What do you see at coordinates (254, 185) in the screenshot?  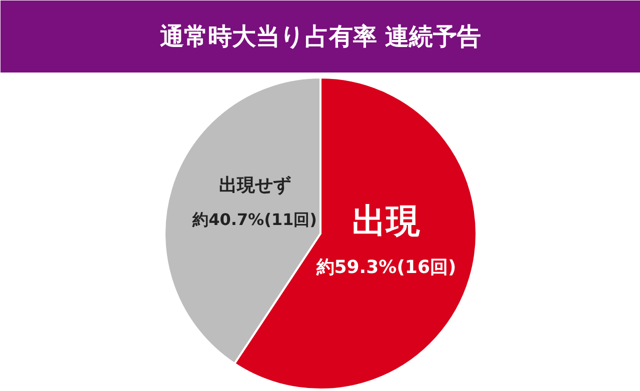 I see `slice-label: 出現せず` at bounding box center [254, 185].